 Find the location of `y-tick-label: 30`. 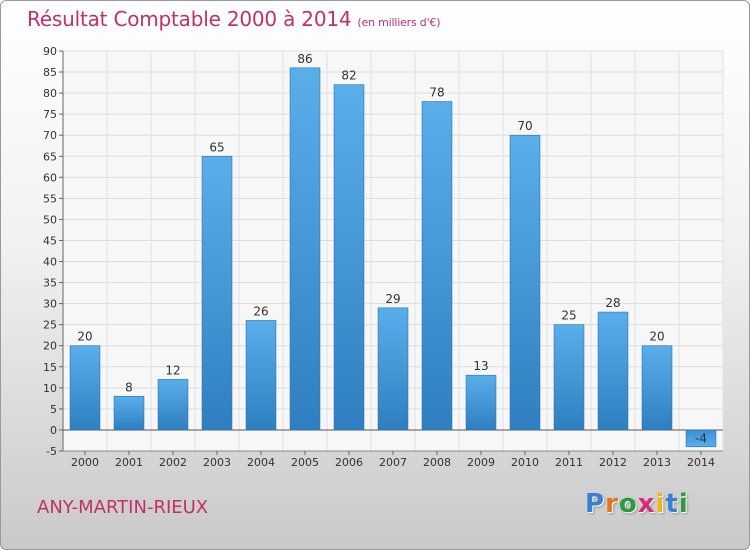

y-tick-label: 30 is located at coordinates (50, 304).